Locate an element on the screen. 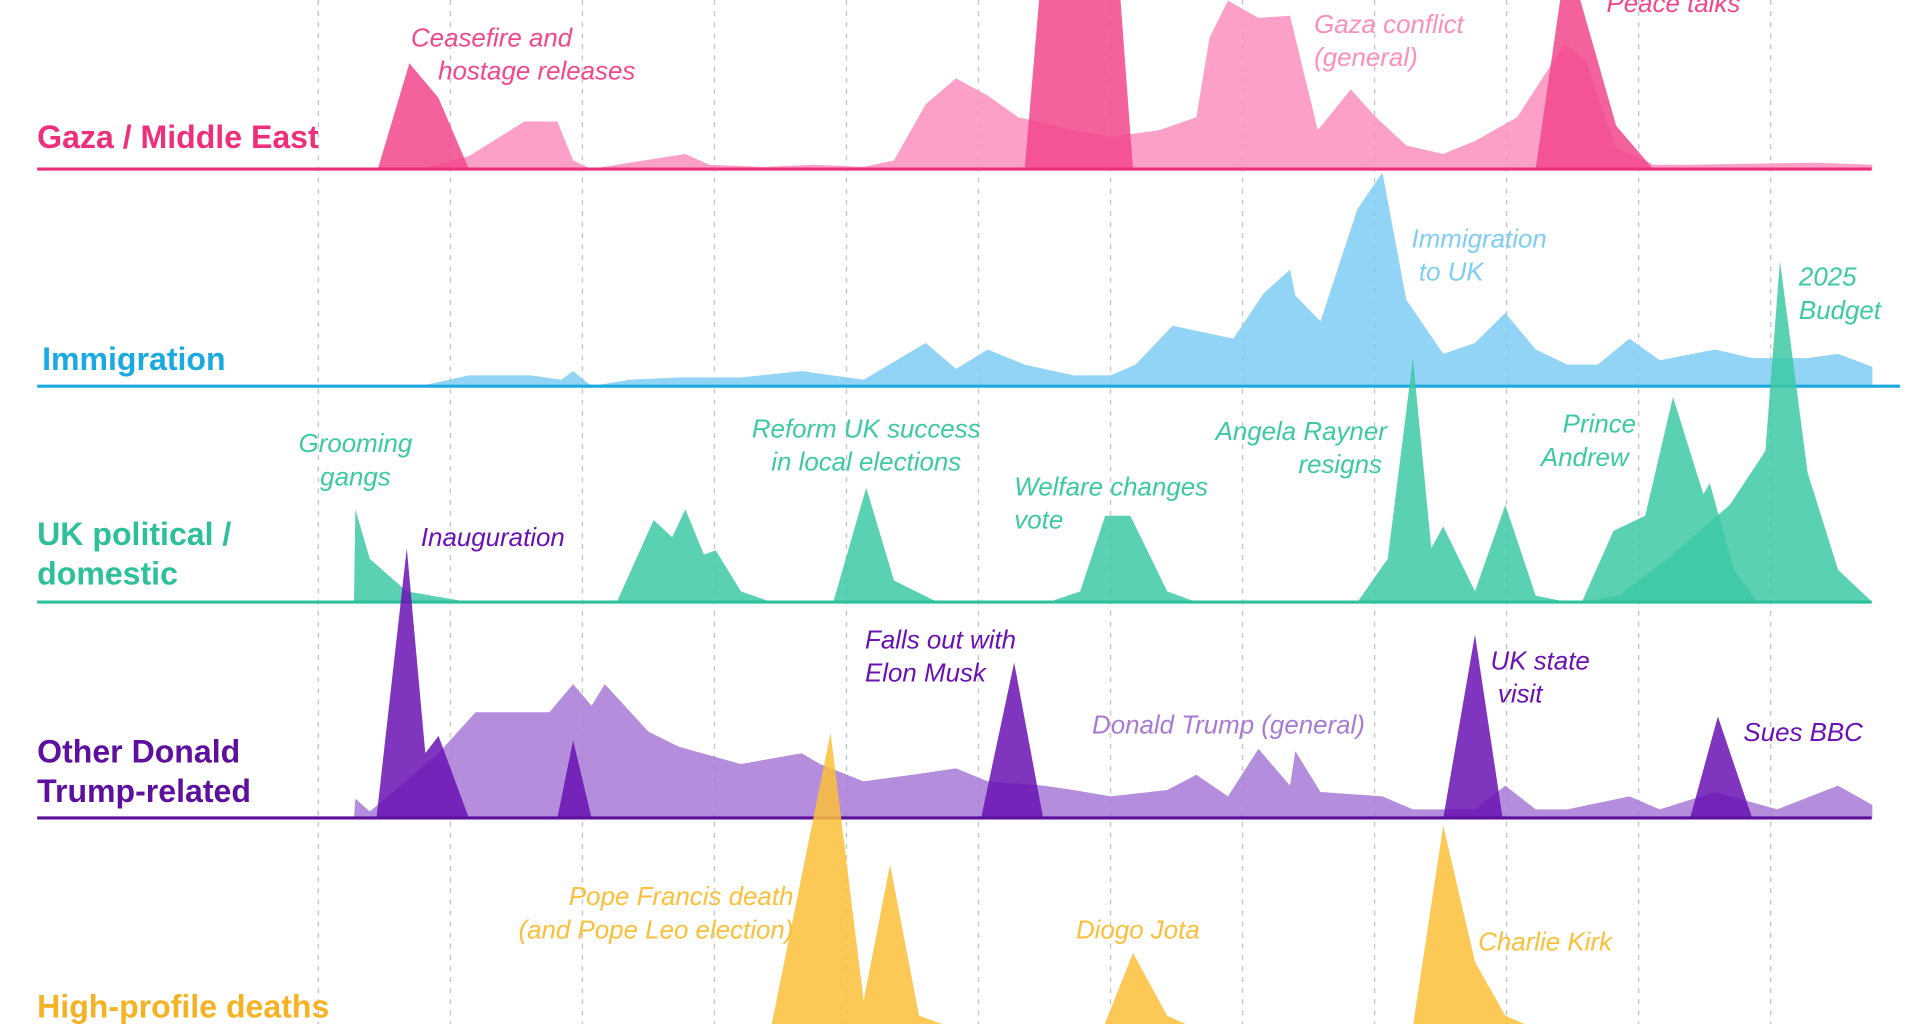 Image resolution: width=1920 pixels, height=1024 pixels. panel-title: High-profile deaths is located at coordinates (183, 1006).